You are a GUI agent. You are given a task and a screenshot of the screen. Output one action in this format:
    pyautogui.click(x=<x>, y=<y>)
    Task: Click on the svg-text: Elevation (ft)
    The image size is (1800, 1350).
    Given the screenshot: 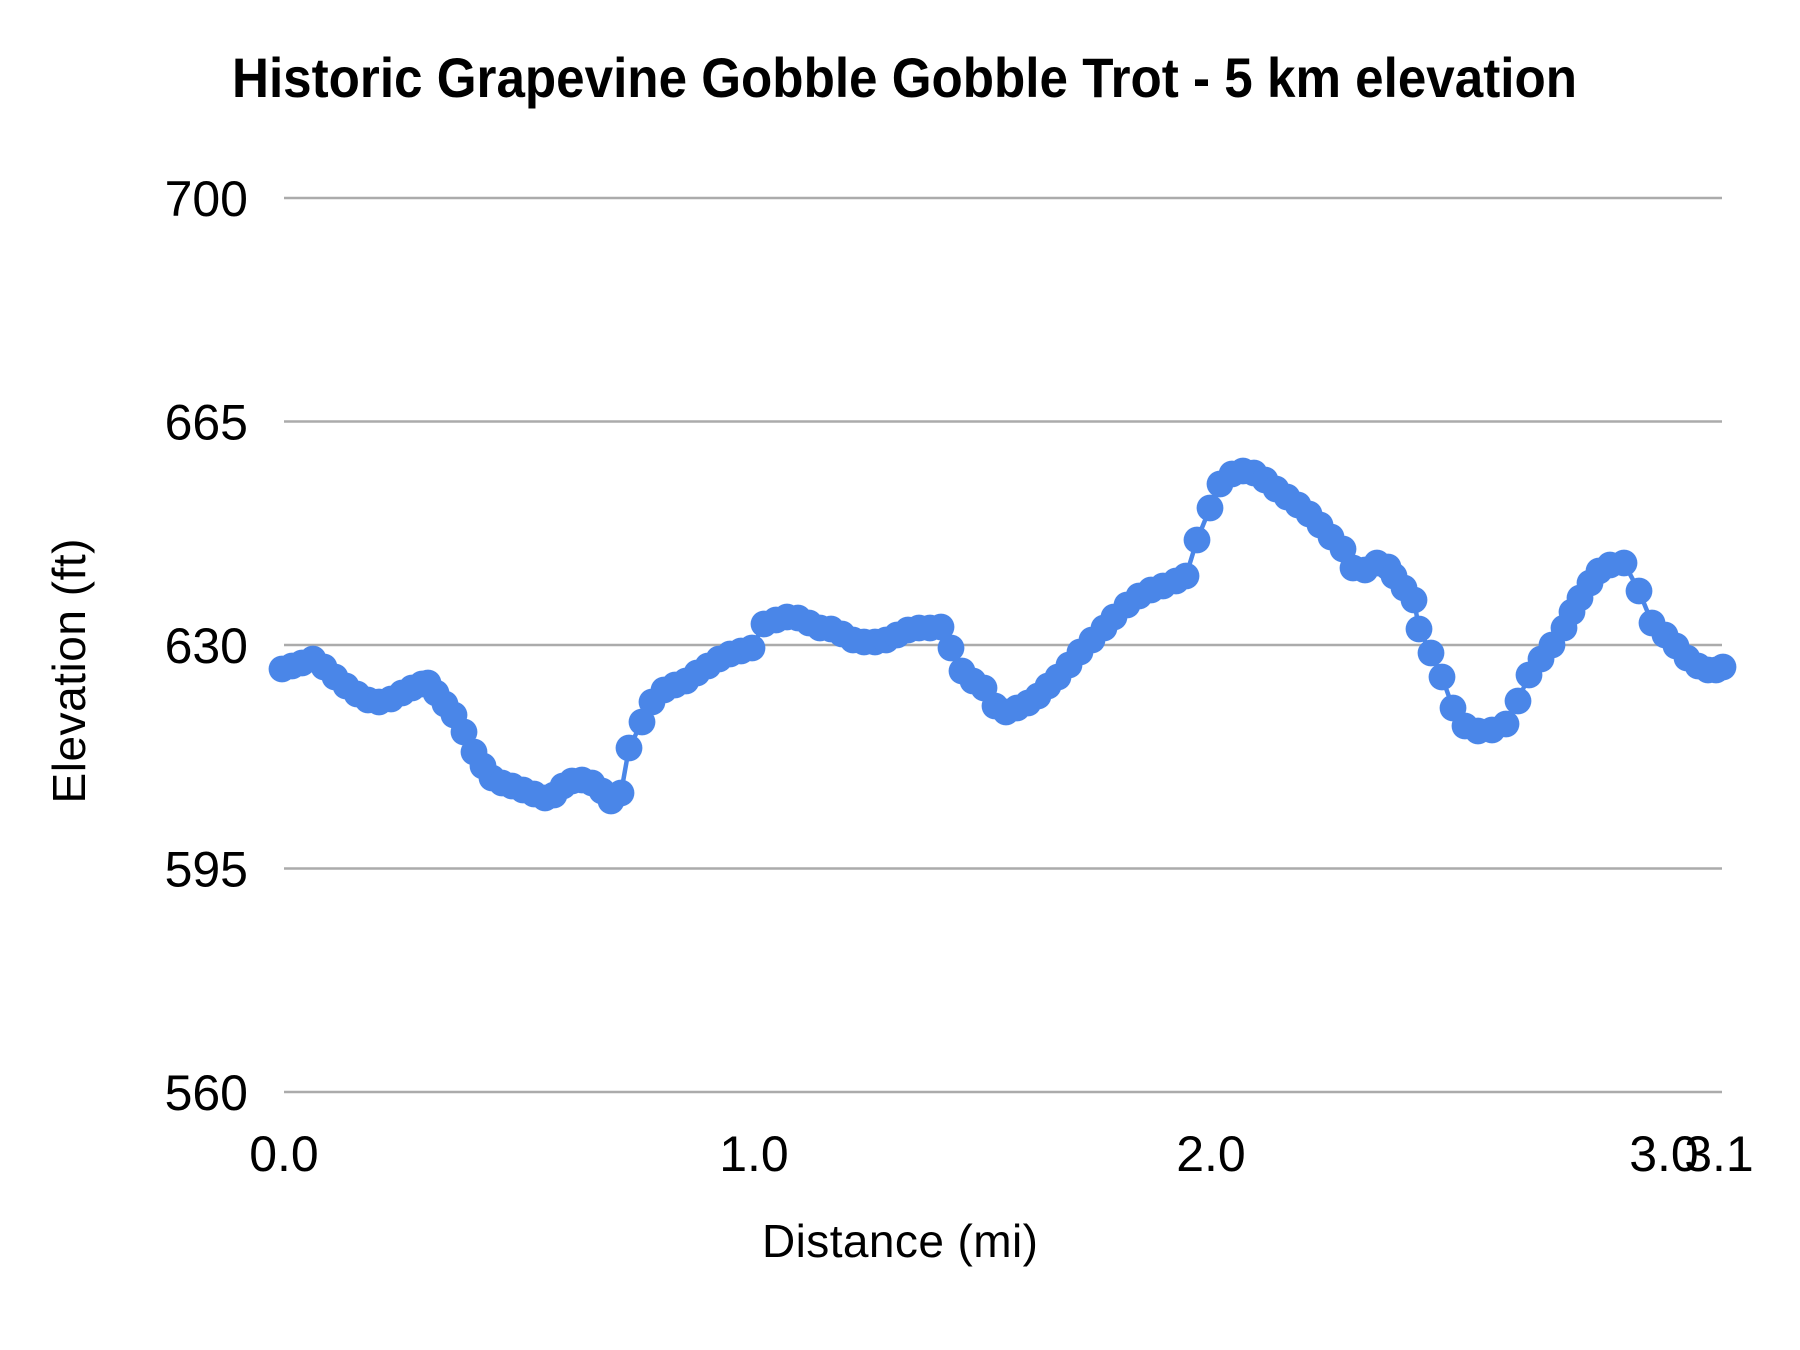 What is the action you would take?
    pyautogui.click(x=69, y=671)
    